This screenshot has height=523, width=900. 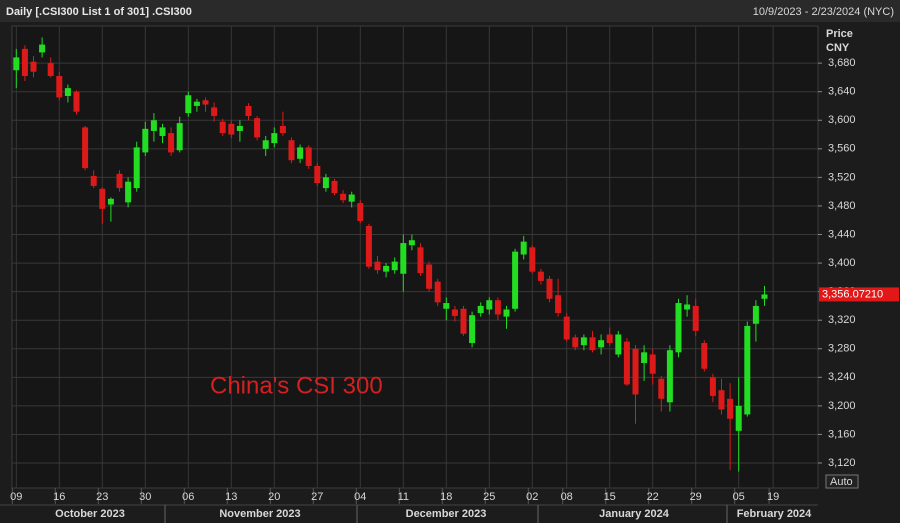 What do you see at coordinates (450, 11) in the screenshot?
I see `header-bar` at bounding box center [450, 11].